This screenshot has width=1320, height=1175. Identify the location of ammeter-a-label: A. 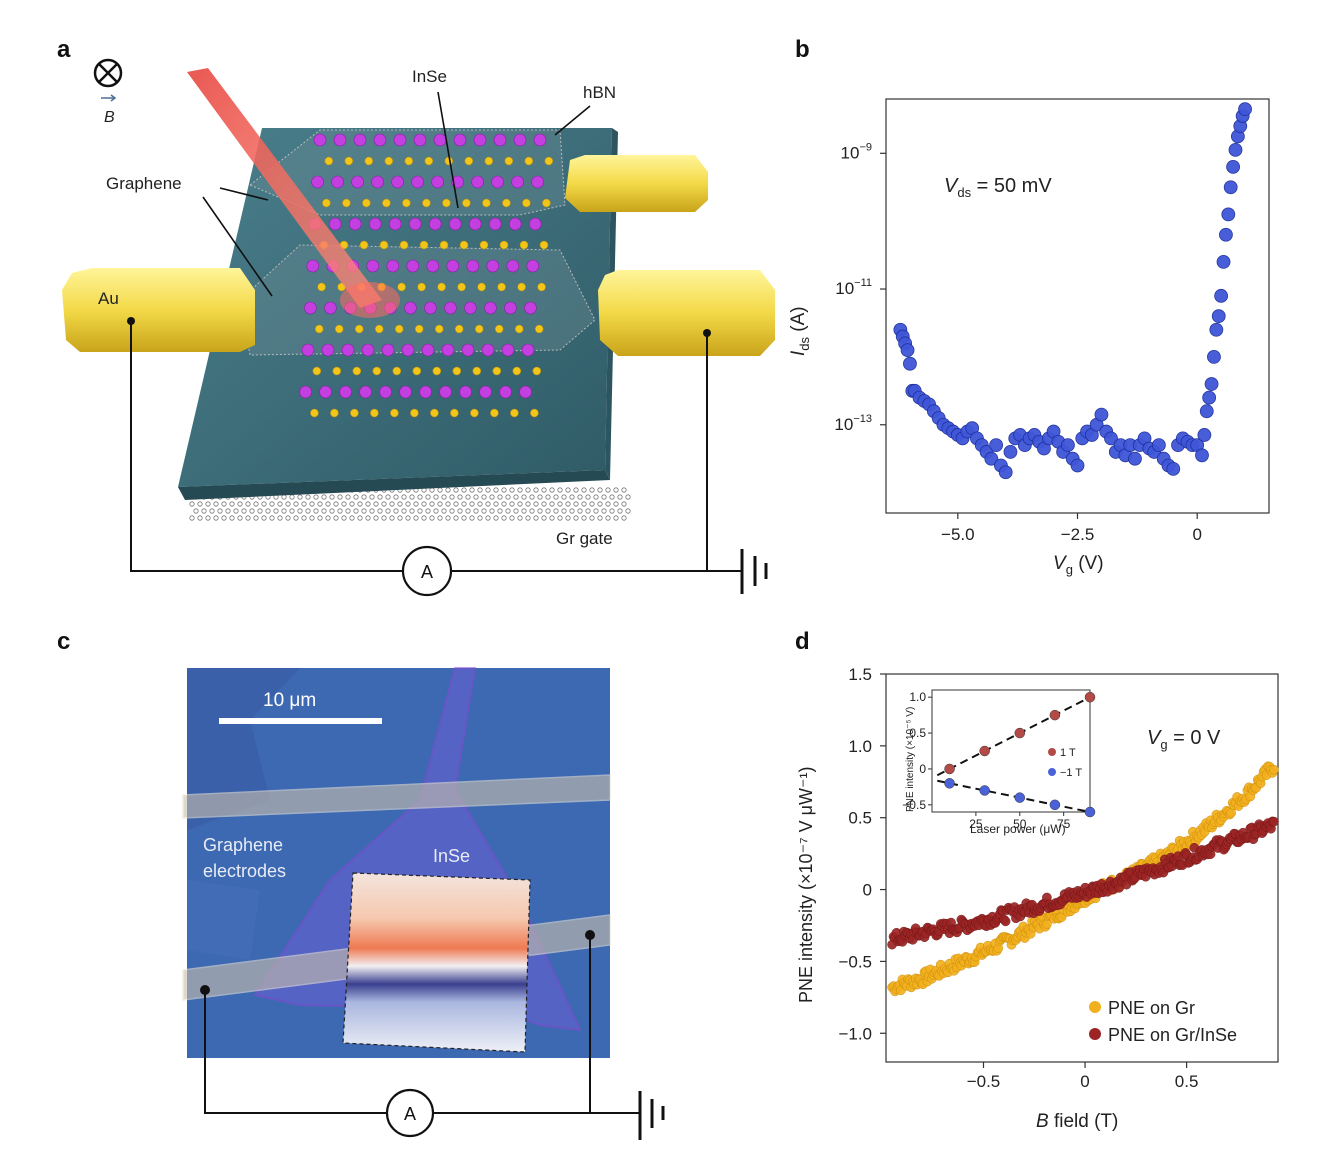
(427, 572).